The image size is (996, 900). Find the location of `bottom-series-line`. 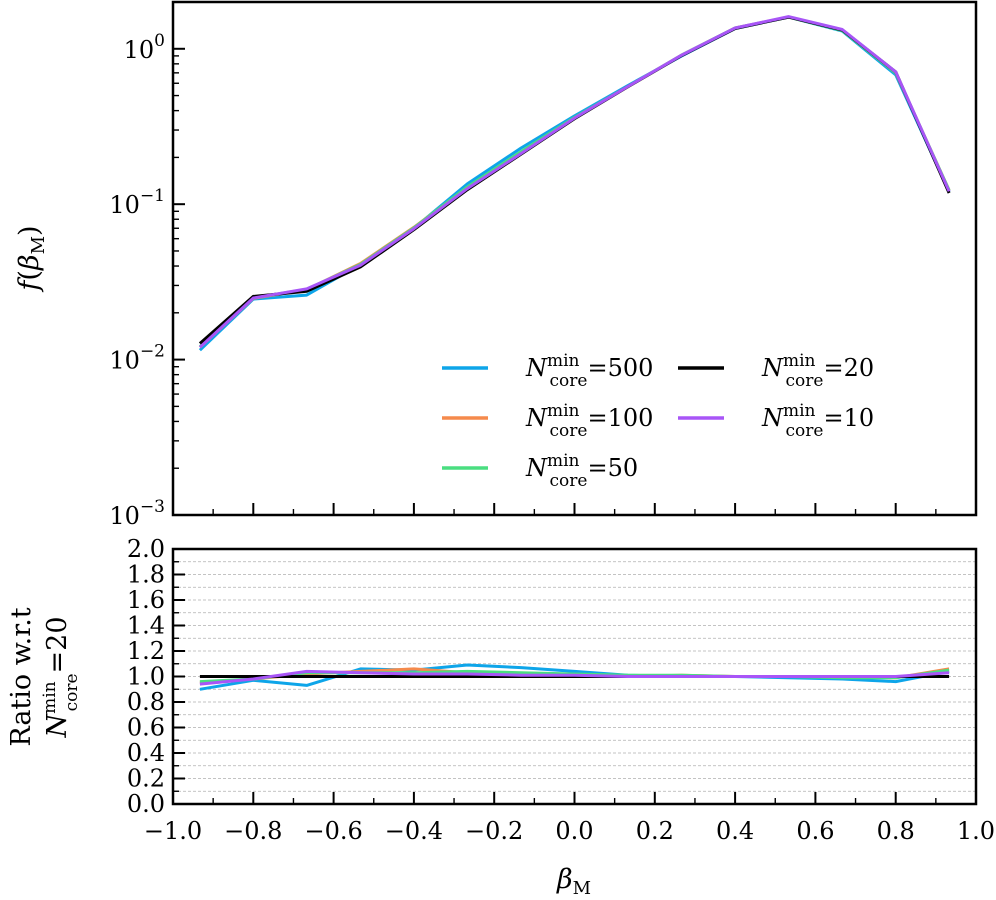

bottom-series-line is located at coordinates (574, 677).